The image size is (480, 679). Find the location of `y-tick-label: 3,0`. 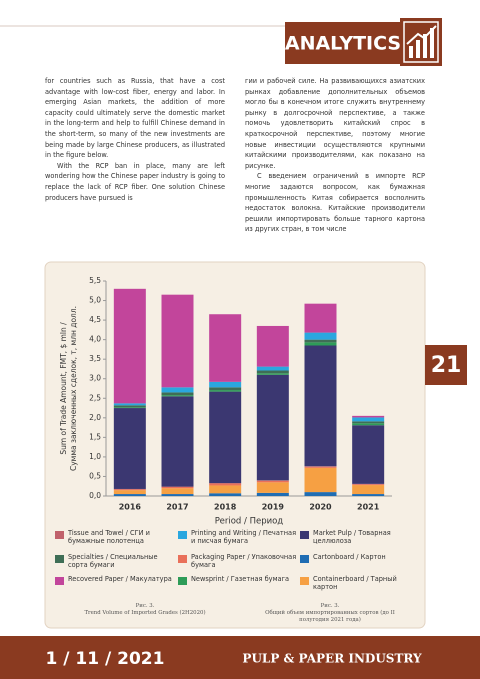

y-tick-label: 3,0 is located at coordinates (95, 378).